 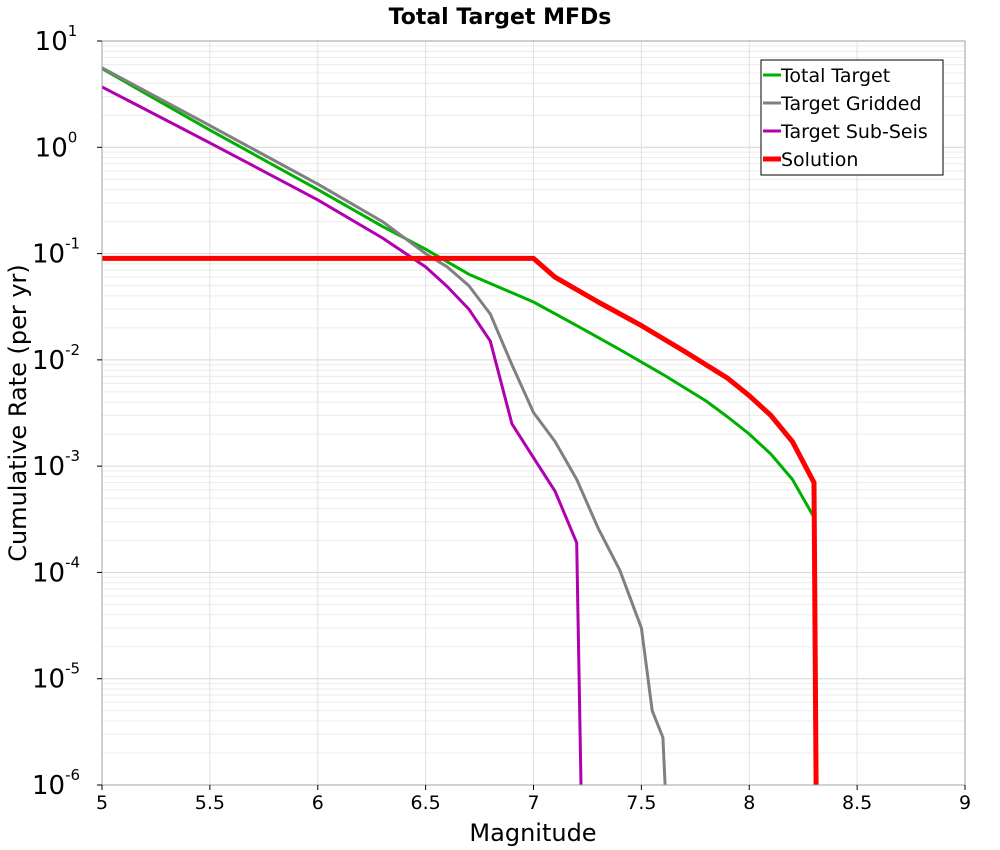 What do you see at coordinates (500, 17) in the screenshot?
I see `chart-title: Total Target MFDs` at bounding box center [500, 17].